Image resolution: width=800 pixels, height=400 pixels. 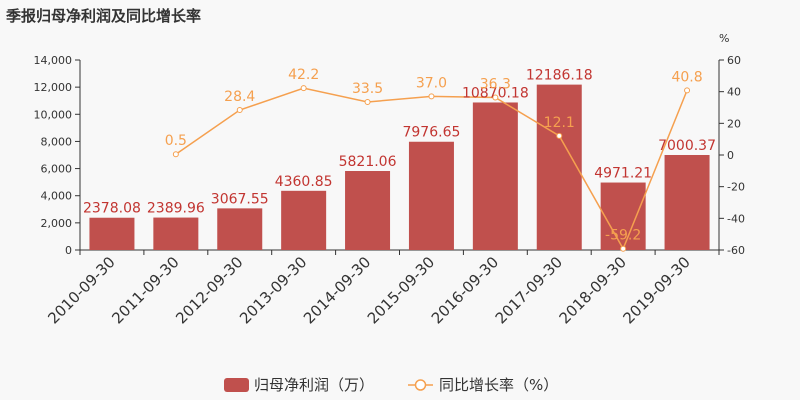 I want to click on line-value-label: 37.0, so click(x=431, y=83).